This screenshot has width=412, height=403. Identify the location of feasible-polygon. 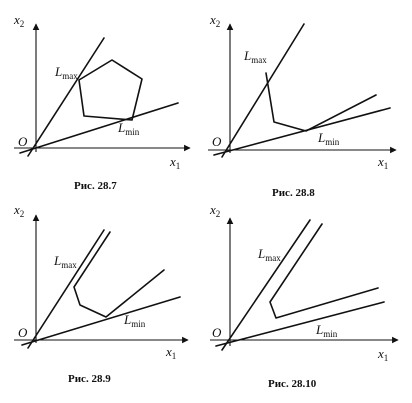
(110, 90).